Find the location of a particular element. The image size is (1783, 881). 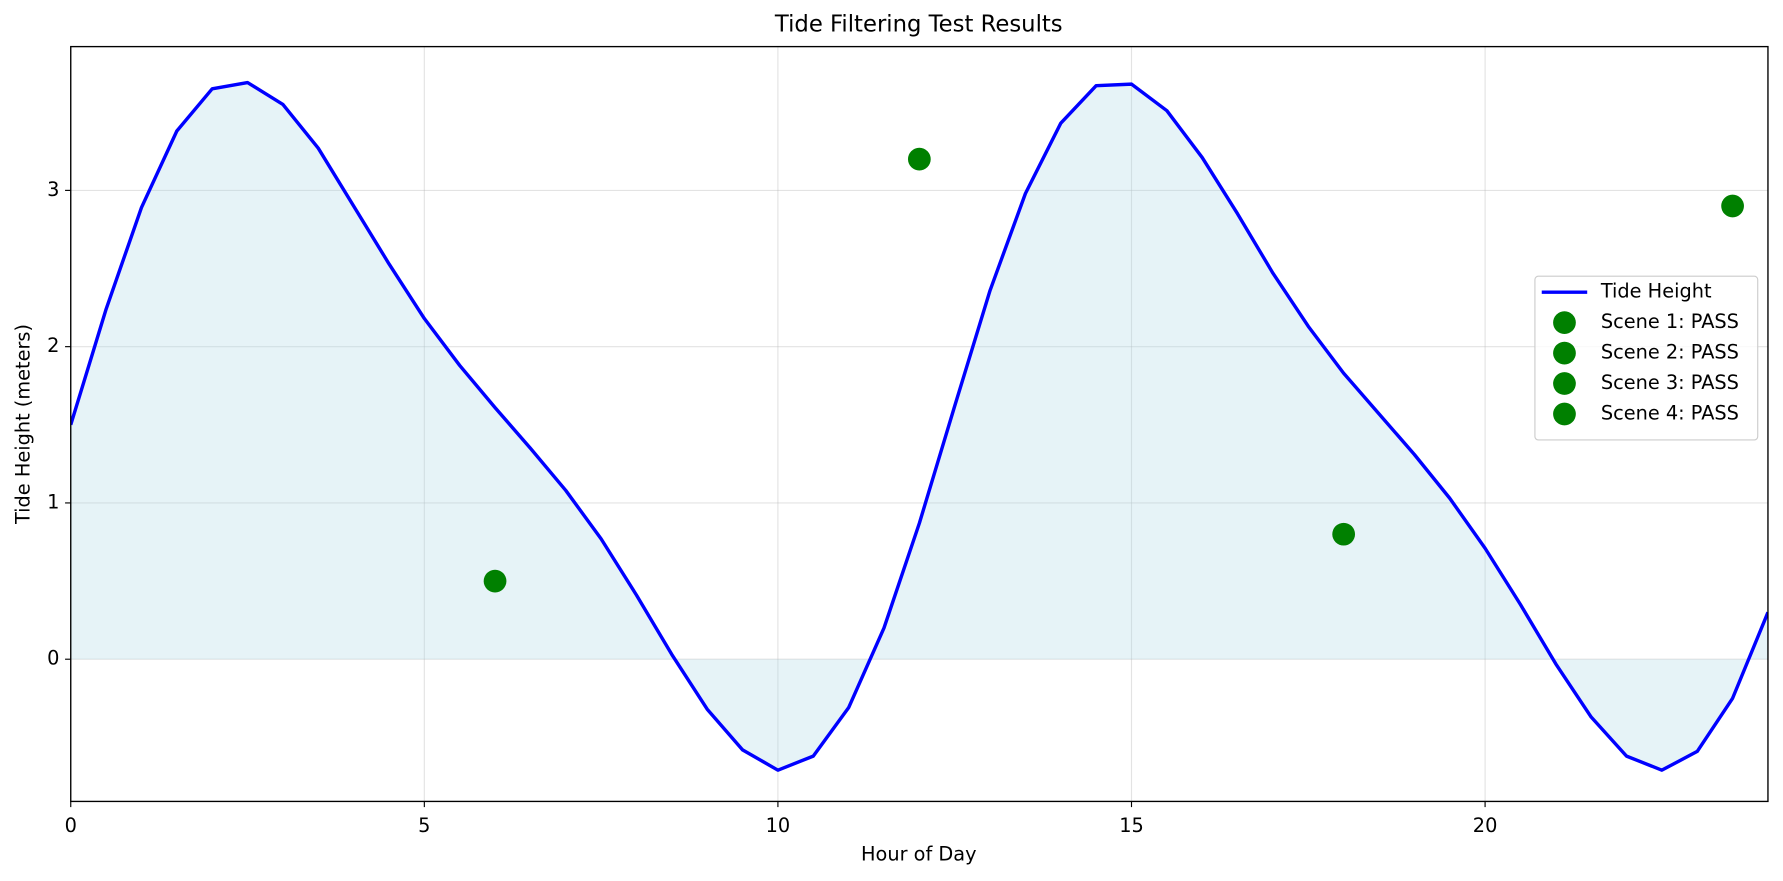

legend-box is located at coordinates (1646, 358).